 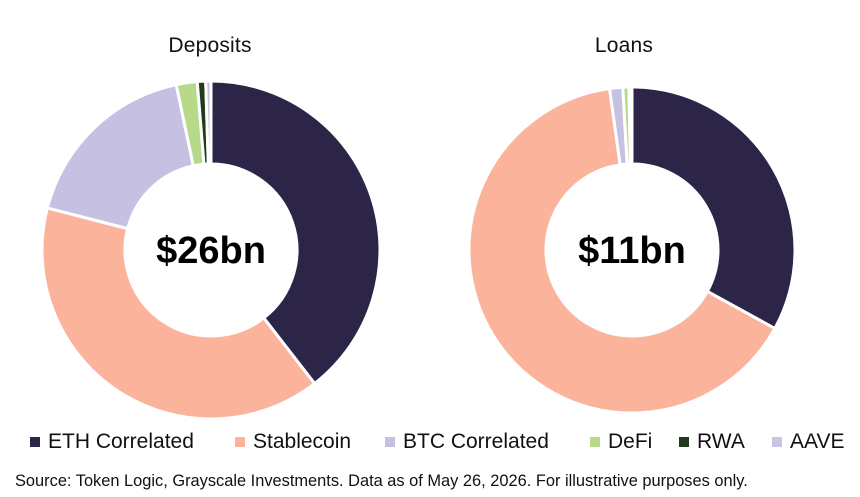 I want to click on deposits-slice-eth-correlated, so click(x=295, y=232).